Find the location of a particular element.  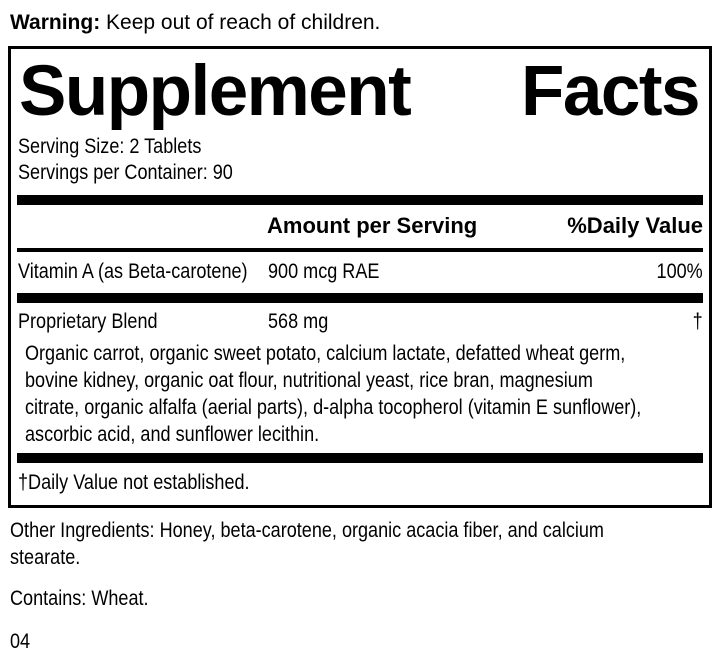

other-ingredients-line: stearate. is located at coordinates (45, 557).